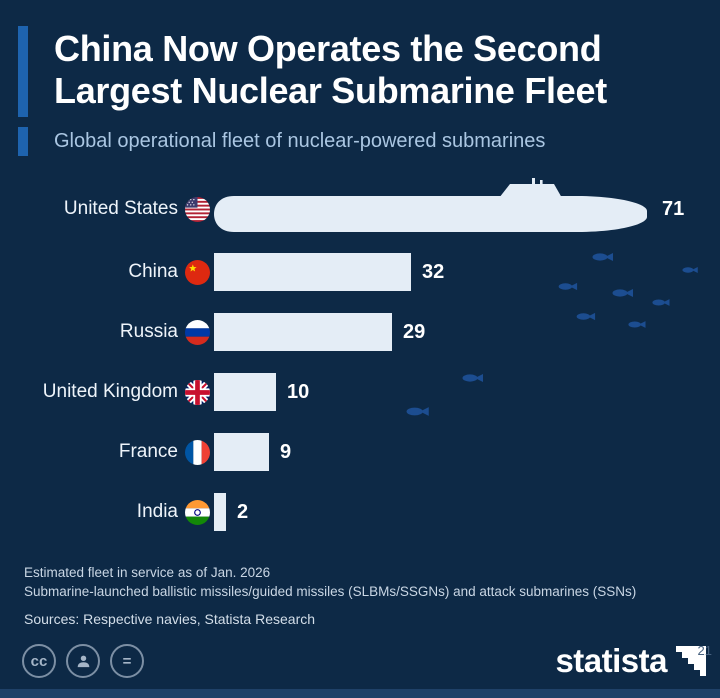 The image size is (720, 698). I want to click on watermark: 21, so click(704, 650).